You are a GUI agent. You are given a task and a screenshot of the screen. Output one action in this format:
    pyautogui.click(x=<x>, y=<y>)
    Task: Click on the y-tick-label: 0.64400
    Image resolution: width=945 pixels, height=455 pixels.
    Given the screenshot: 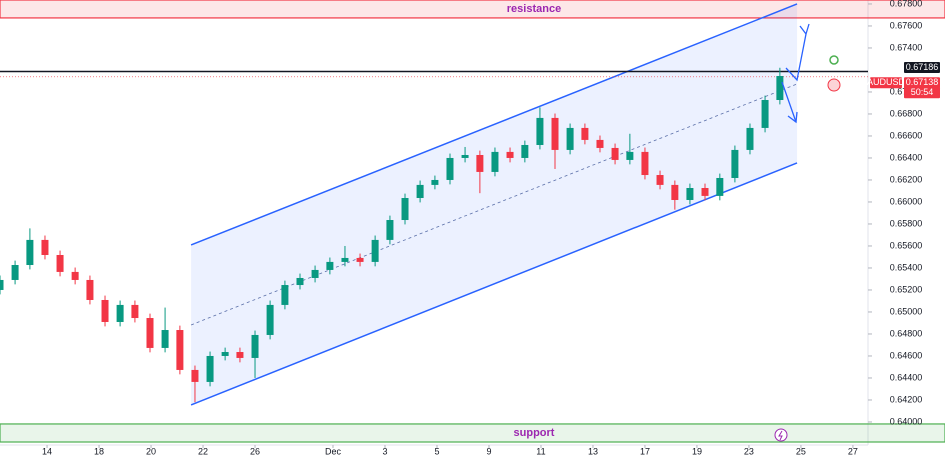 What is the action you would take?
    pyautogui.click(x=906, y=377)
    